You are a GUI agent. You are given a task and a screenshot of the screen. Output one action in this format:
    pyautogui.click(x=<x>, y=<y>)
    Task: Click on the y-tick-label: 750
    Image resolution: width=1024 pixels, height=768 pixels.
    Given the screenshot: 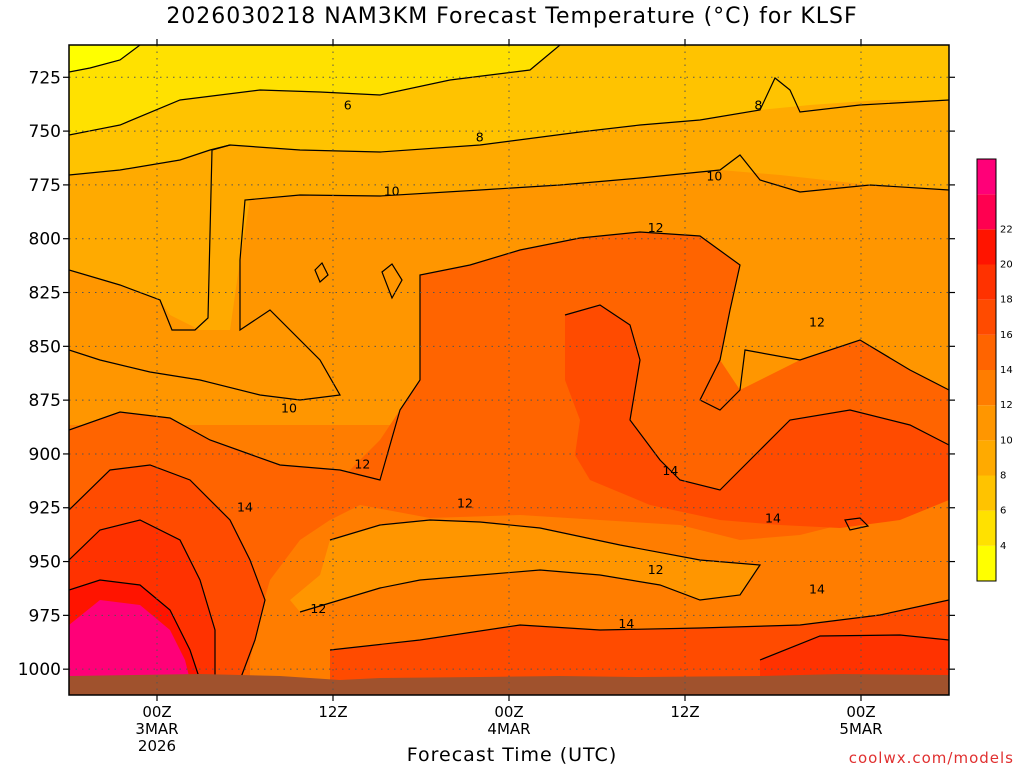 What is the action you would take?
    pyautogui.click(x=45, y=132)
    